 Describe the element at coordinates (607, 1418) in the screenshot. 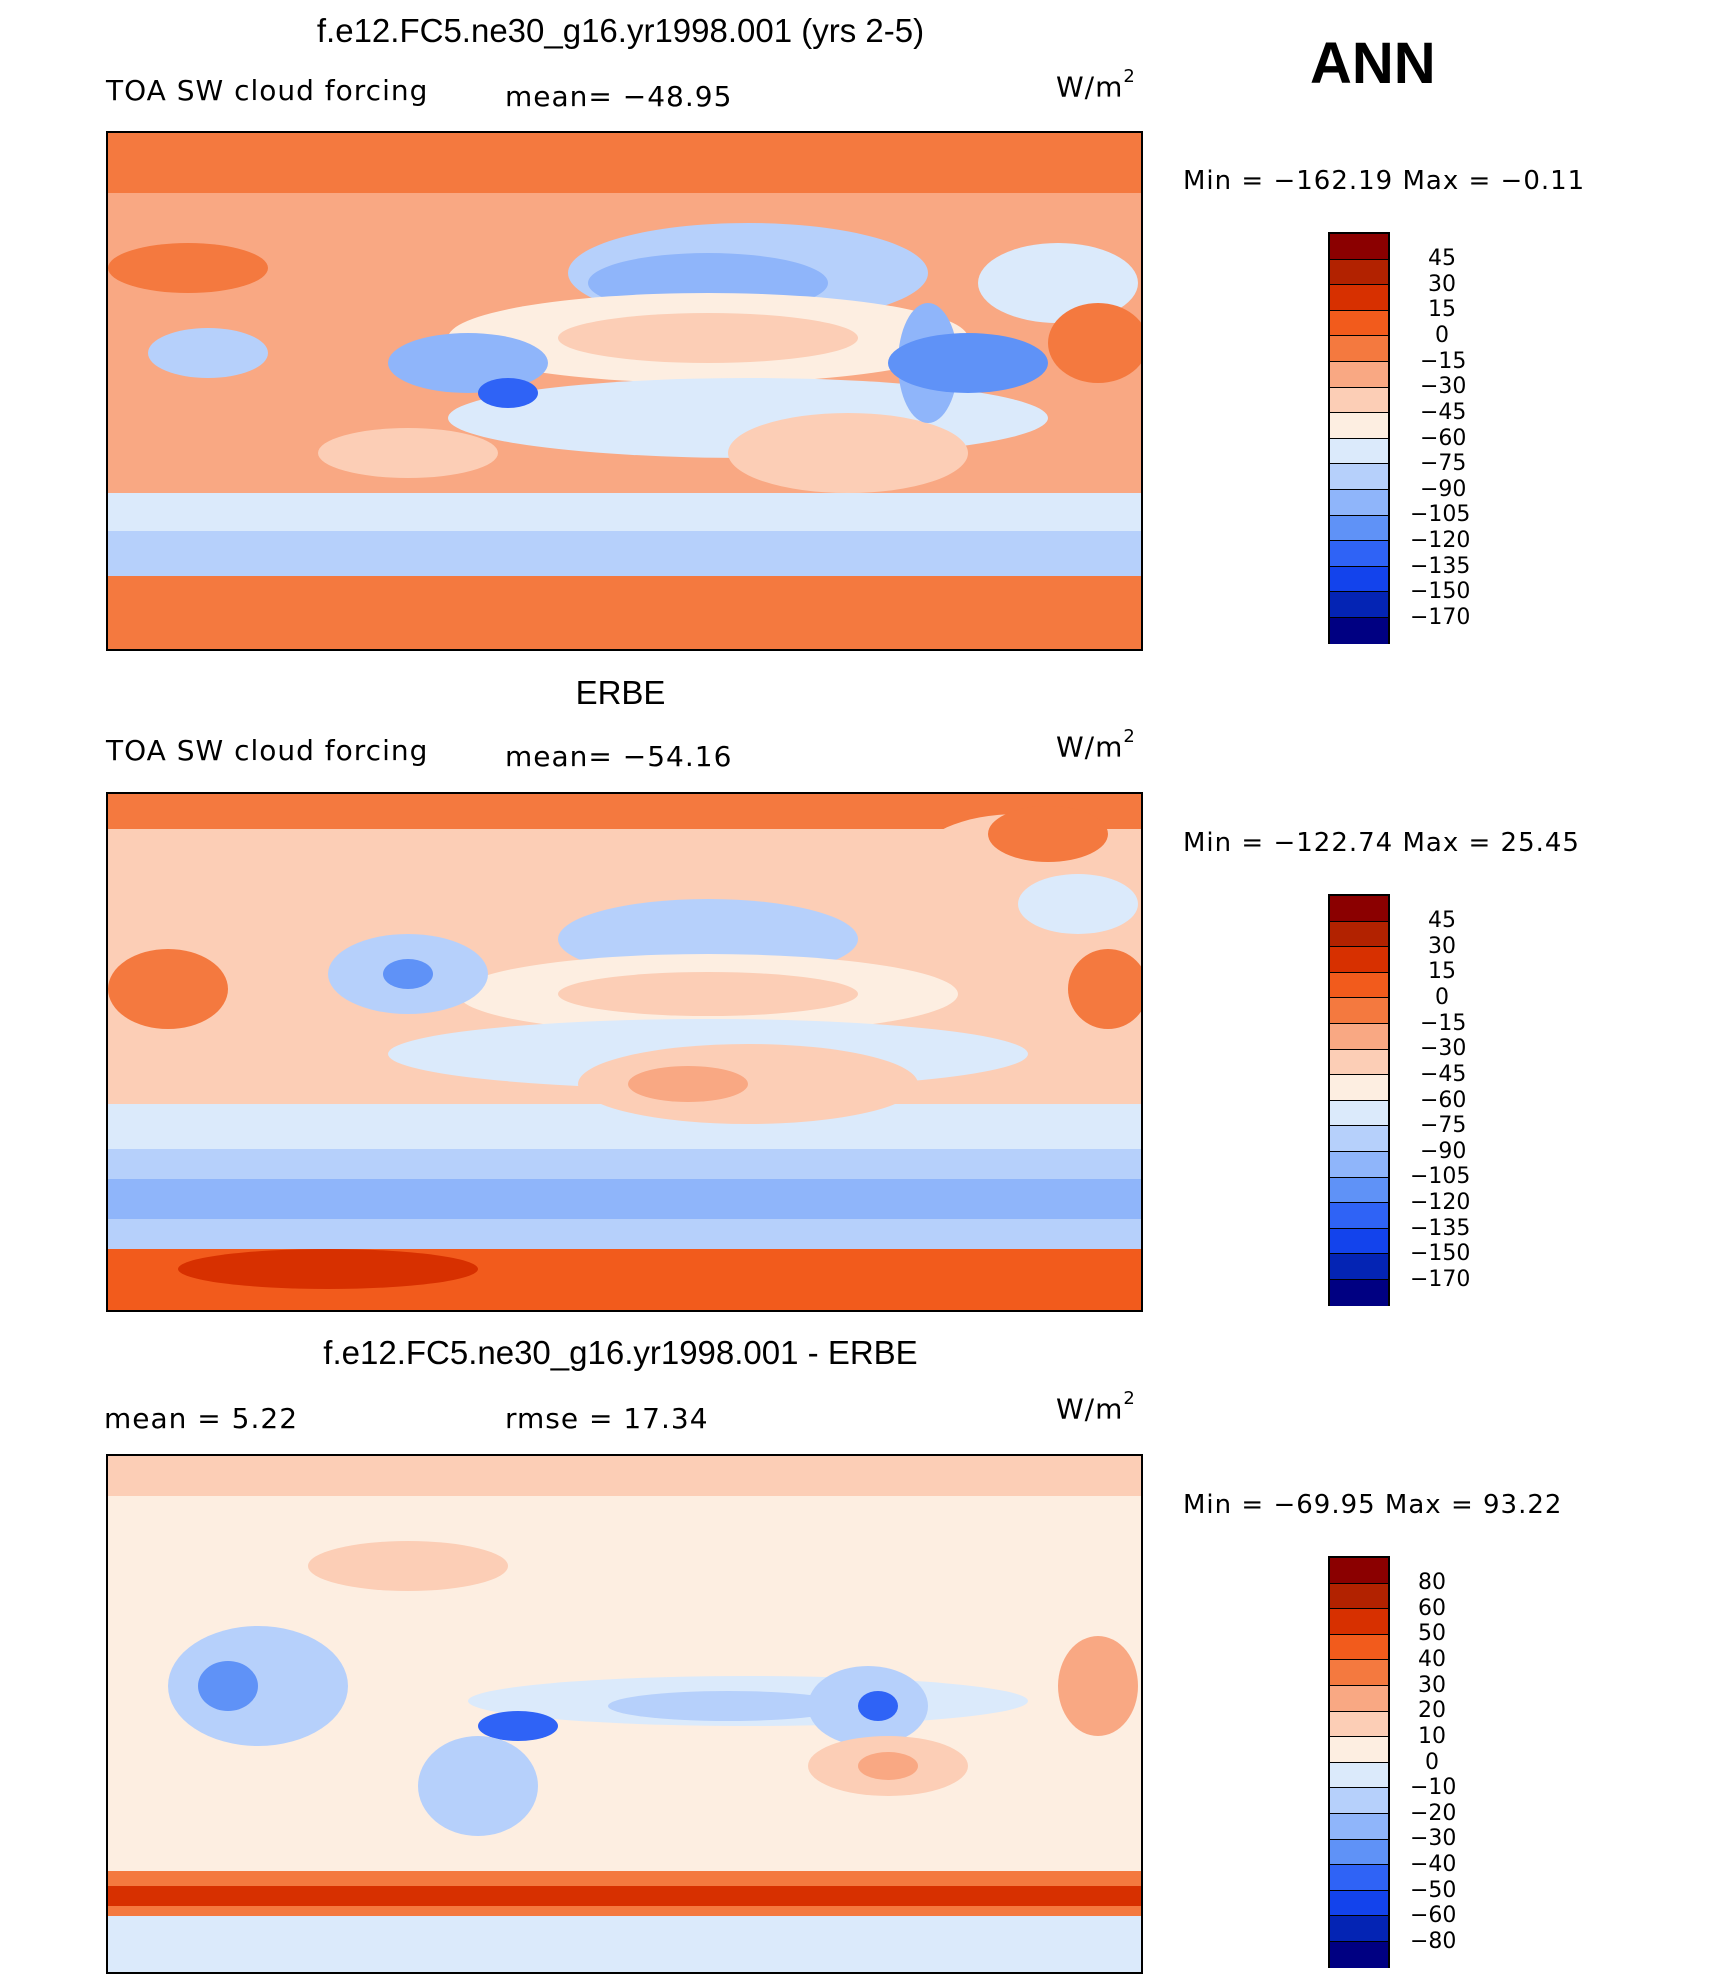

I see `panel-3-rmse-label: rmse = 17.34` at that location.